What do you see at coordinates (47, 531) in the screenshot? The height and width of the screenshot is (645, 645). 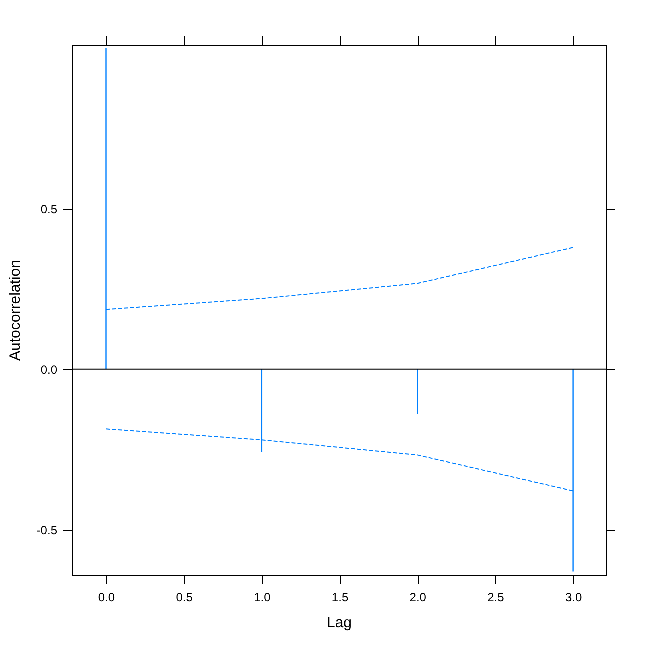 I see `y-tick-label: -0.5` at bounding box center [47, 531].